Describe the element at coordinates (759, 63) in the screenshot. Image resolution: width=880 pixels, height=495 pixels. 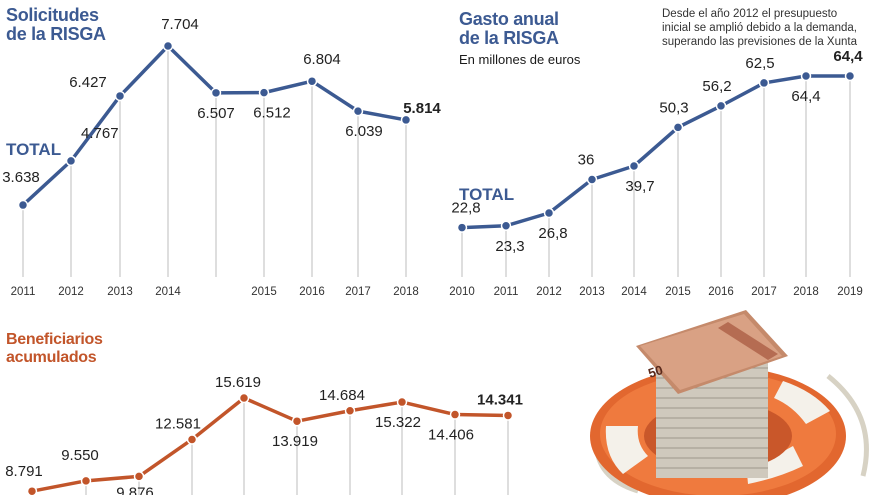
I see `gasto-data-label: 62,5` at that location.